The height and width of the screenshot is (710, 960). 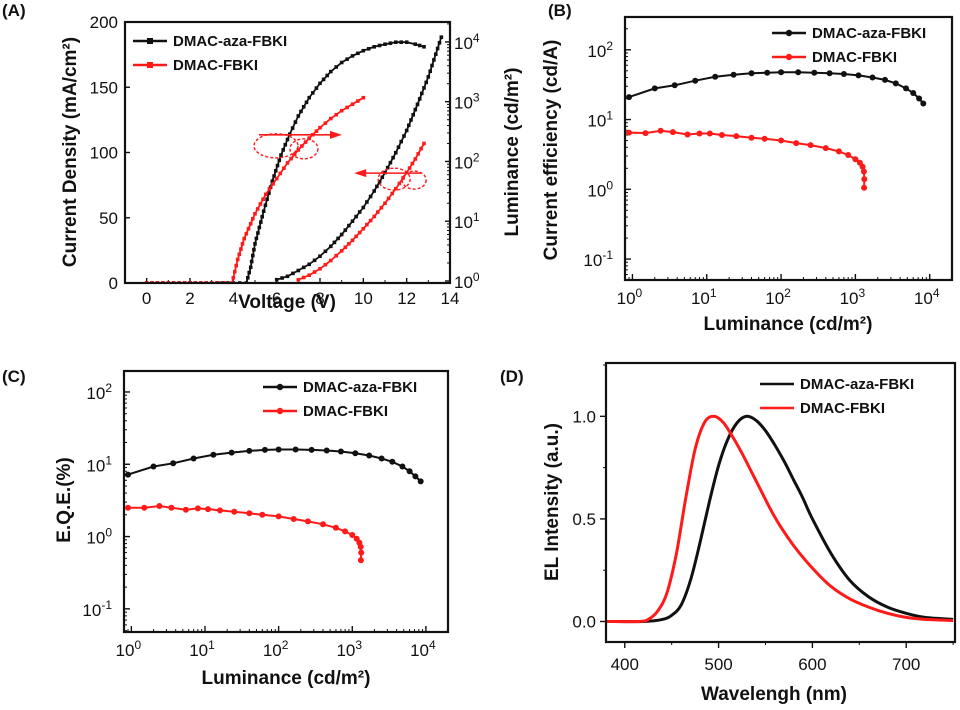 I want to click on y2-tick-label: 102, so click(x=467, y=161).